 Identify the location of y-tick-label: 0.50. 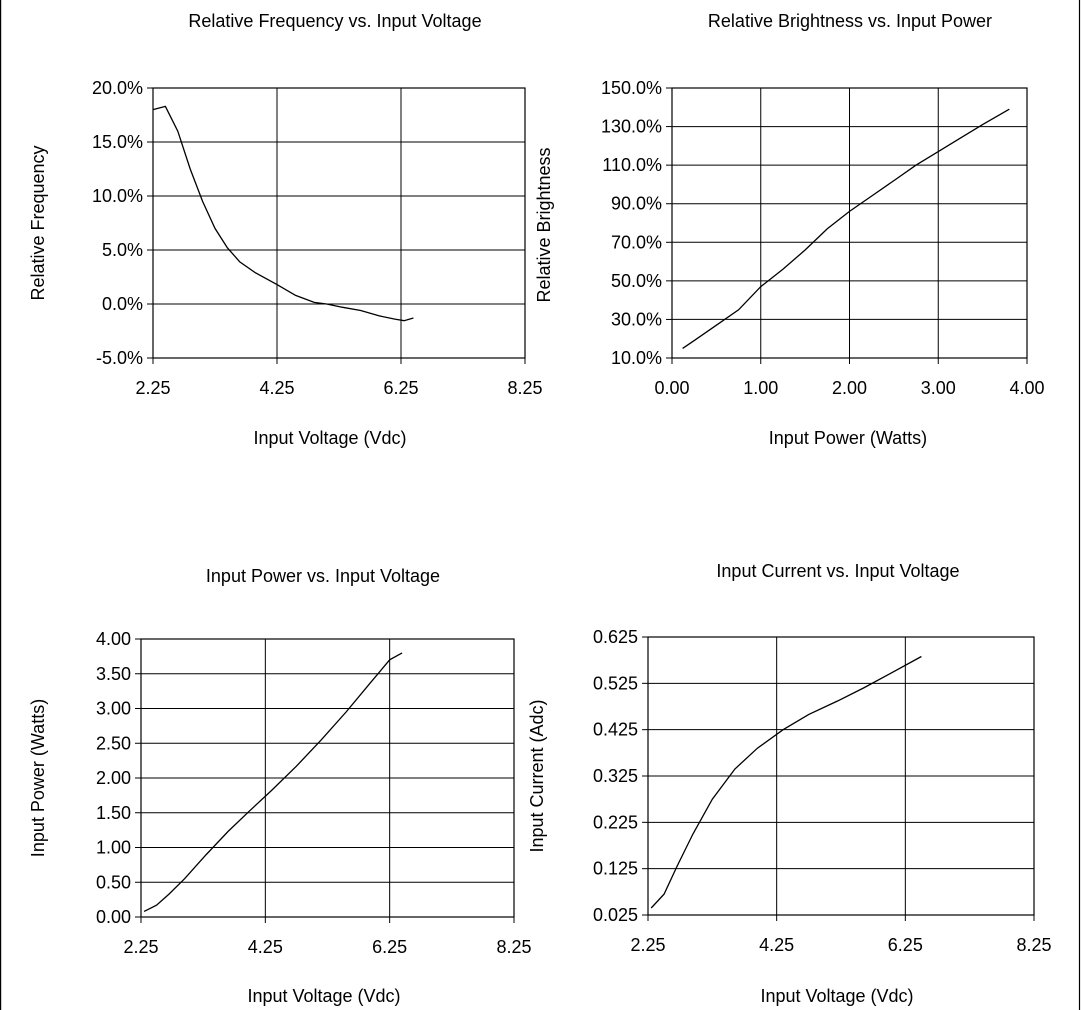
(113, 882).